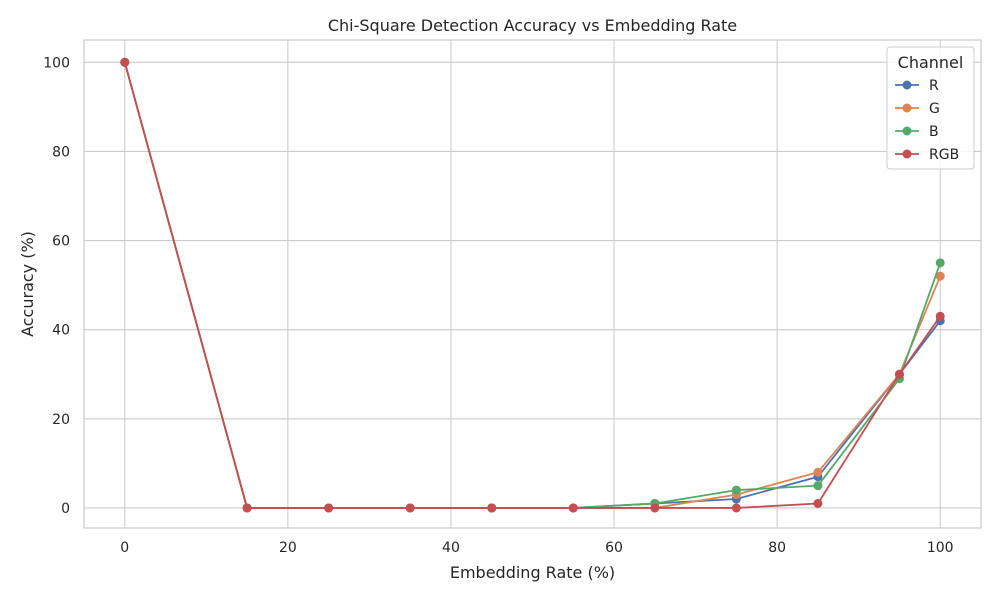 The image size is (999, 599). I want to click on x-tick-label: 60, so click(614, 548).